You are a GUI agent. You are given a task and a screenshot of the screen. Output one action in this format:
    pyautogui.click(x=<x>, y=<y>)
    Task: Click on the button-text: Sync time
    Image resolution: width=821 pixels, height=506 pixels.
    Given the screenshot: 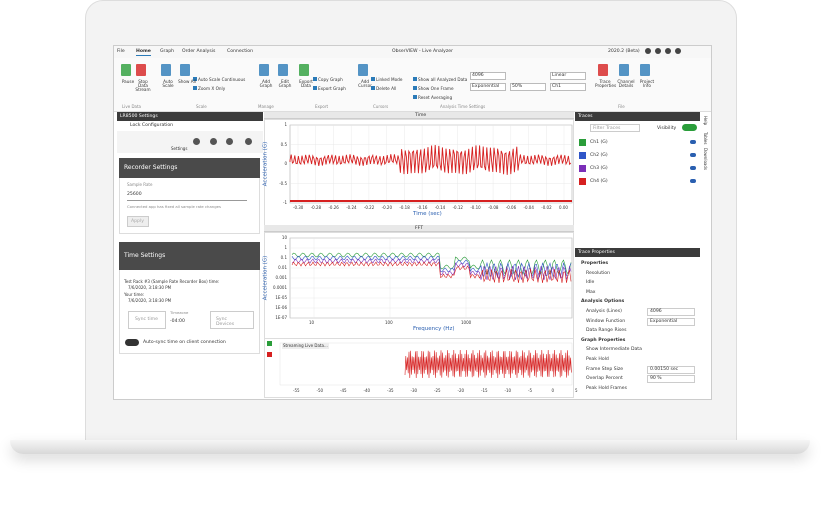 What is the action you would take?
    pyautogui.click(x=146, y=319)
    